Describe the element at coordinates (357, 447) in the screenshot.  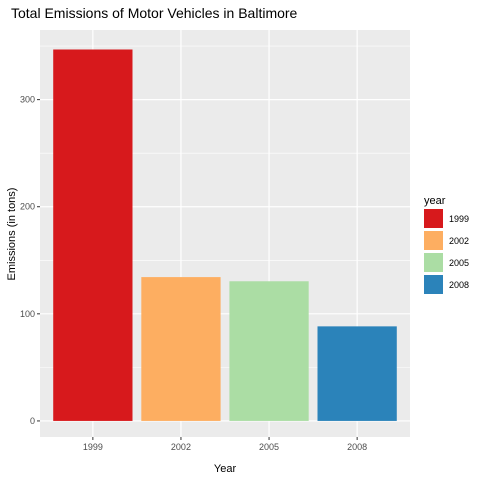
I see `x-tick-label: 2008` at that location.